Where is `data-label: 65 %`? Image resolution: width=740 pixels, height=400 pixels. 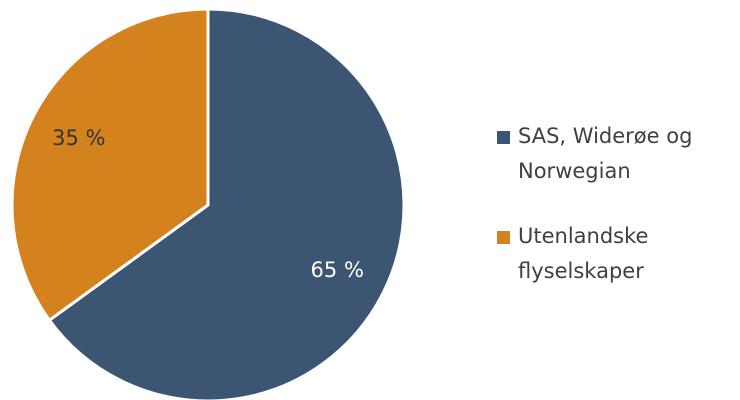
data-label: 65 % is located at coordinates (337, 270).